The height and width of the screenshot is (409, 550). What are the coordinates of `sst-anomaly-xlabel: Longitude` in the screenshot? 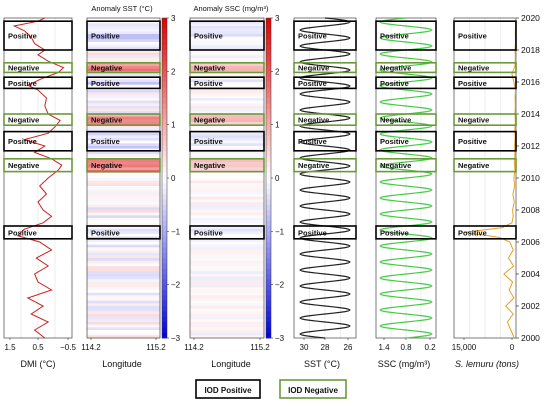 It's located at (122, 364).